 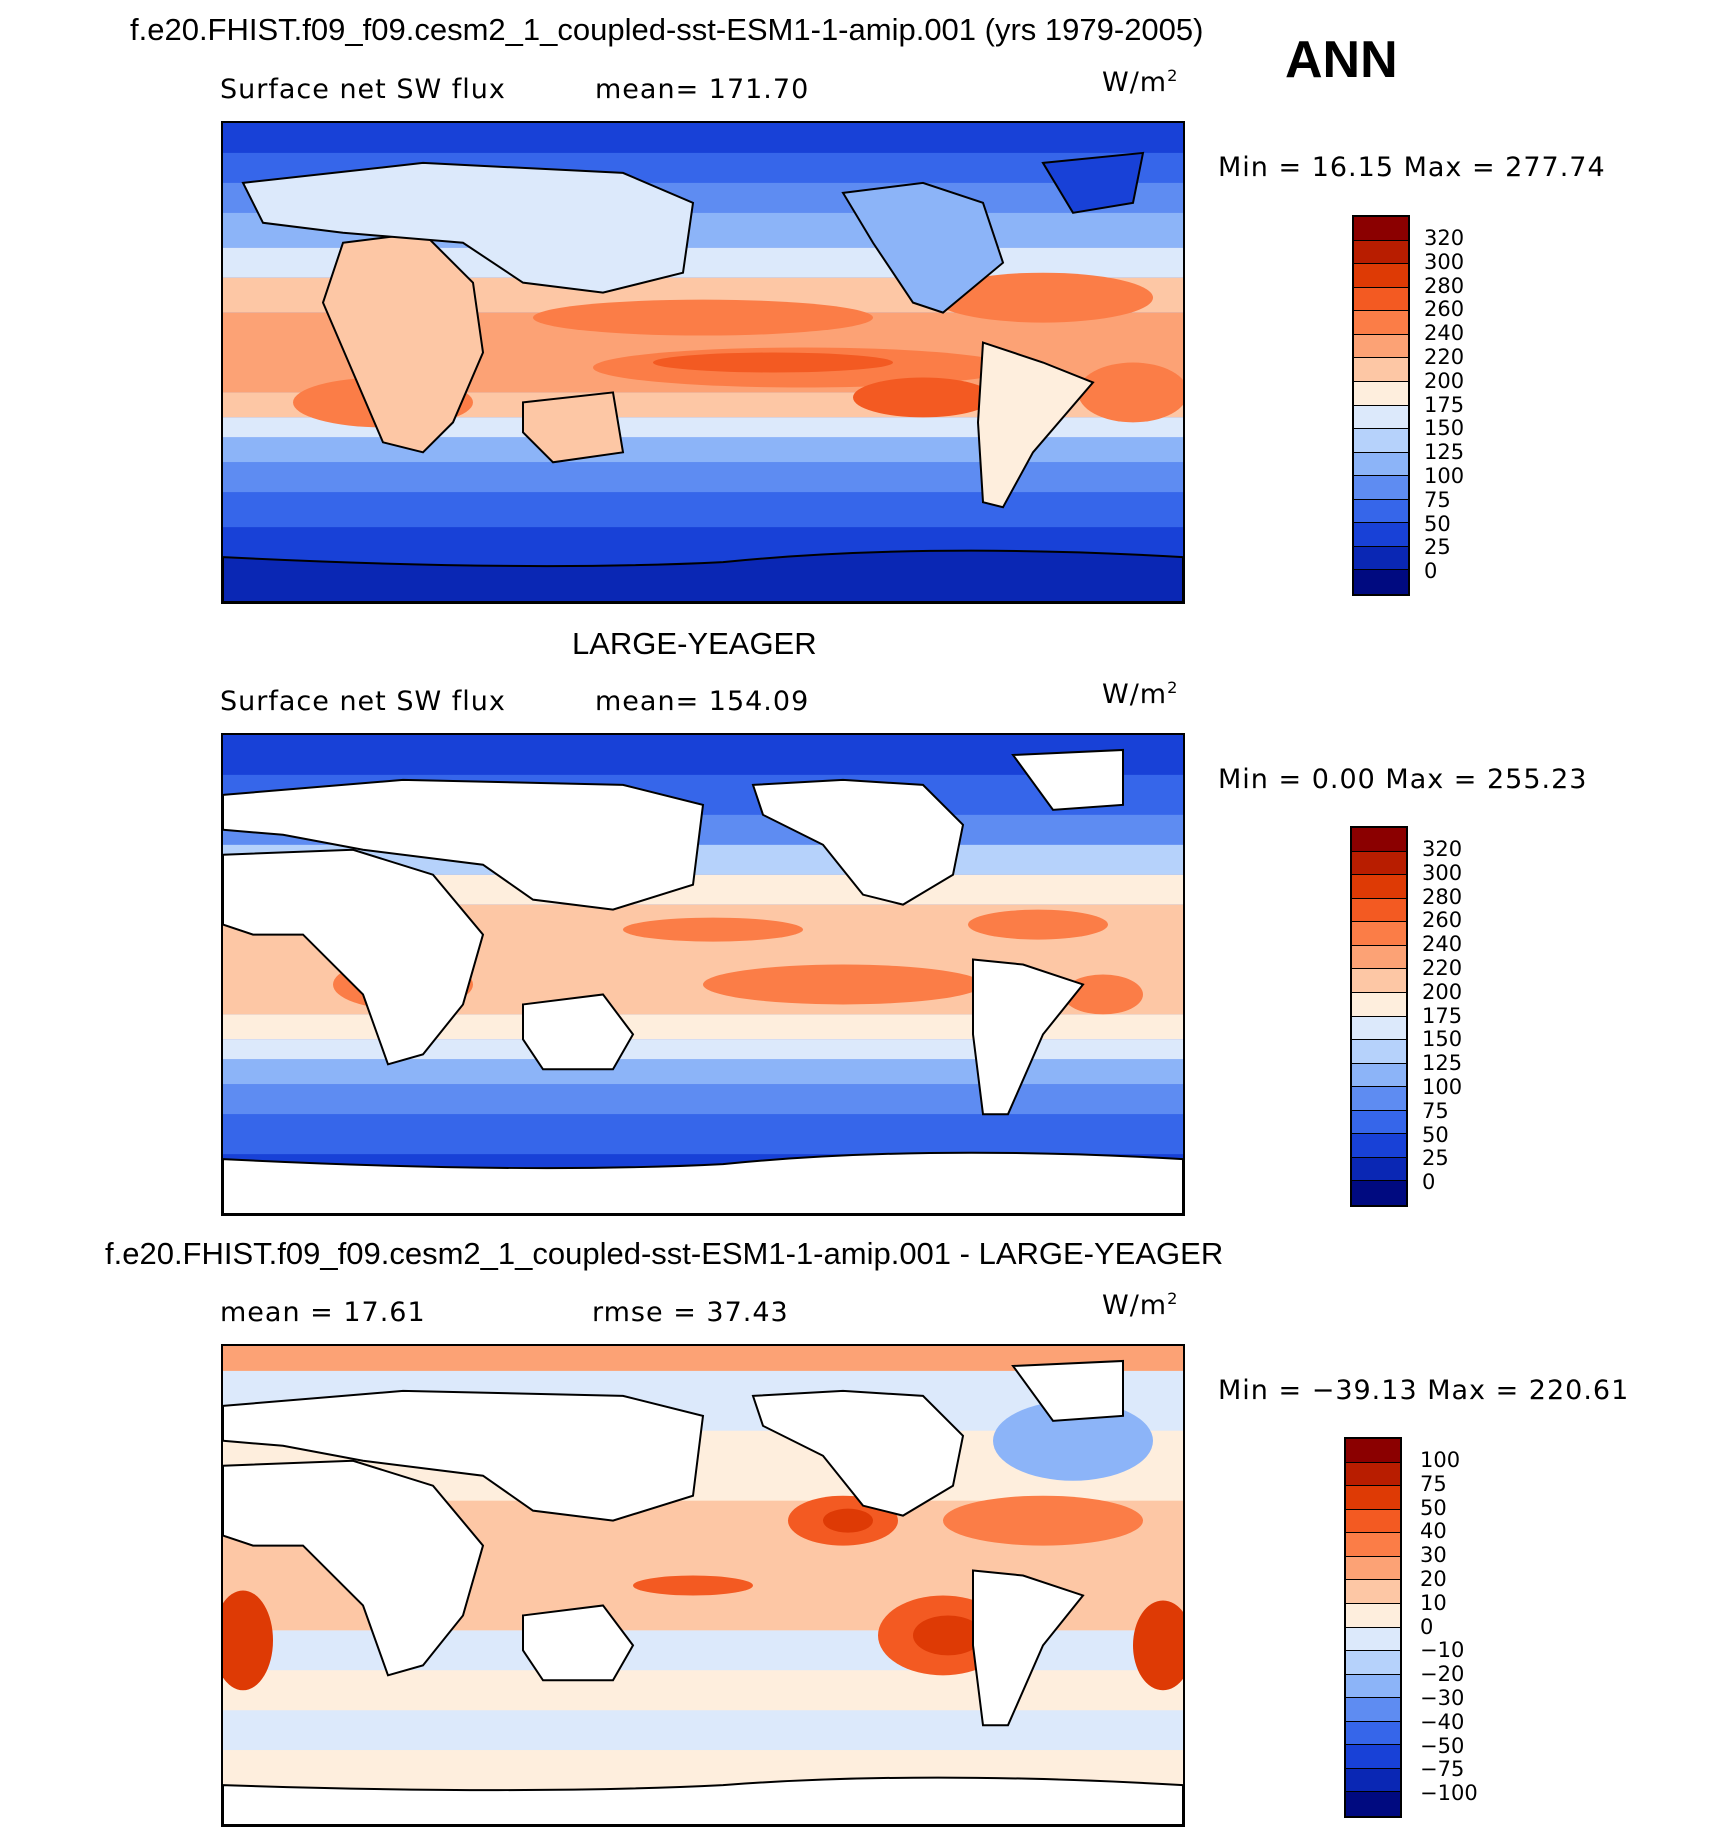 What do you see at coordinates (1412, 167) in the screenshot?
I see `minmax-label: Min = 16.15 Max = 277.74` at bounding box center [1412, 167].